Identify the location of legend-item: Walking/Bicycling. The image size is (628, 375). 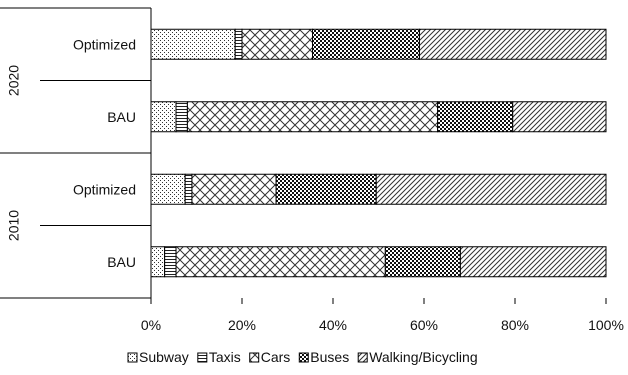
(417, 357).